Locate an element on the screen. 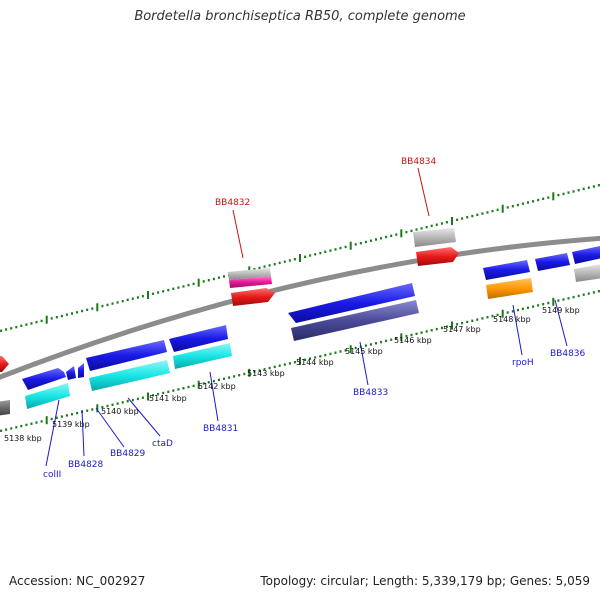  gene-arrow-dark is located at coordinates (5, 408).